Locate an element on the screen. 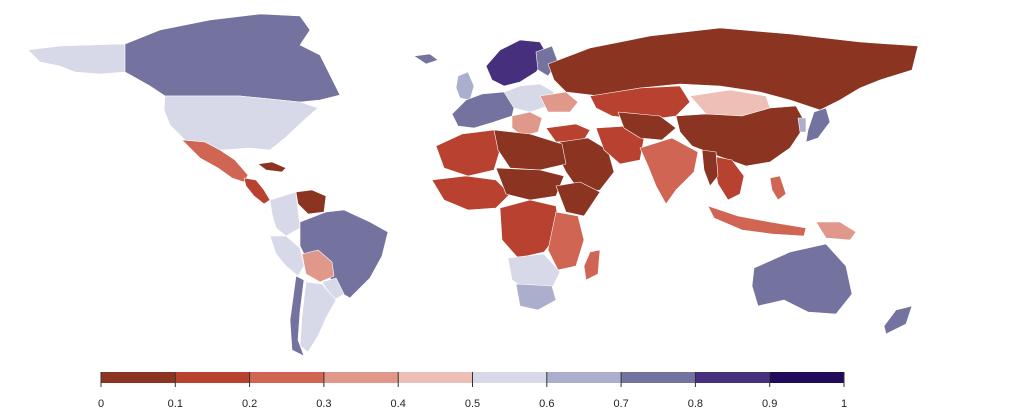  region-venezuela is located at coordinates (311, 202).